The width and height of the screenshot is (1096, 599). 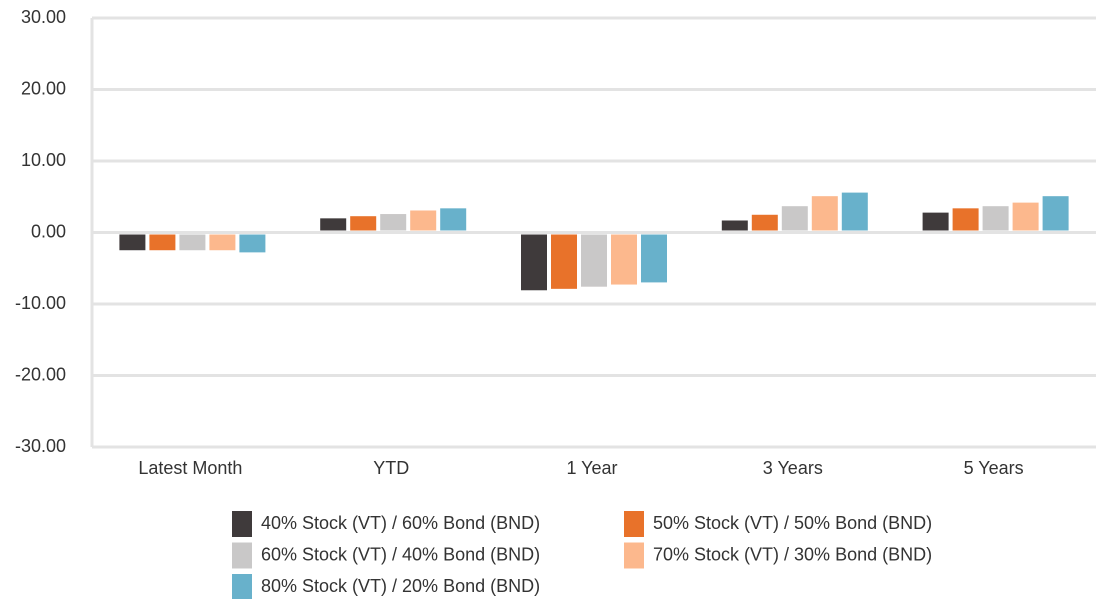 I want to click on y-tick-label: 10.00, so click(x=43, y=160).